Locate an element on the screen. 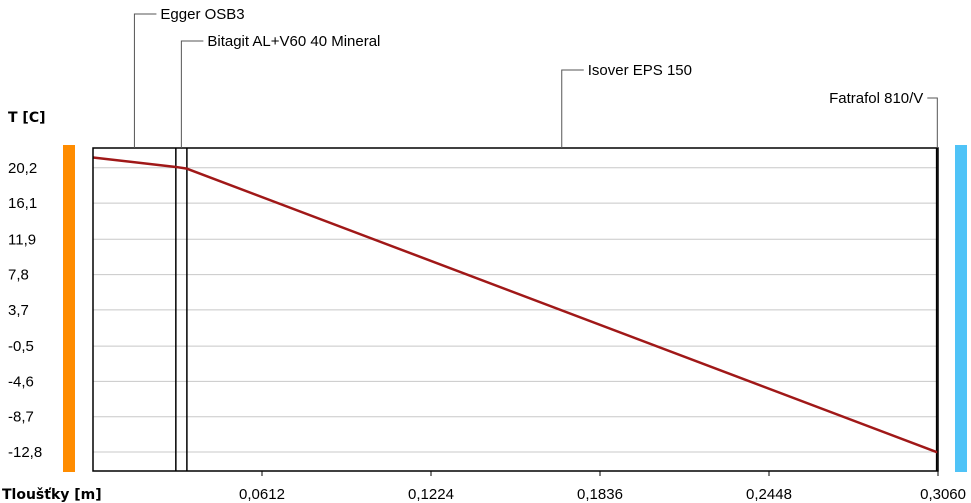 The image size is (971, 503). x-tick-label: 0,3060 is located at coordinates (943, 494).